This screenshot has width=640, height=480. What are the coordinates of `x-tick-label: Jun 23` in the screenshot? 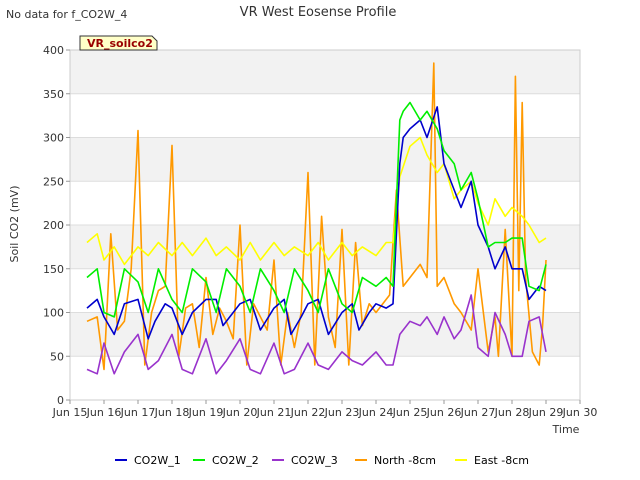 It's located at (342, 412).